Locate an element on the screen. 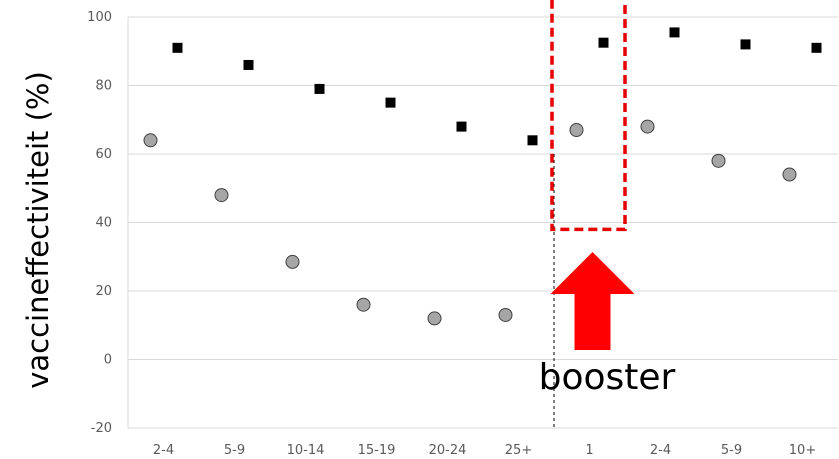 The image size is (839, 459). x-tick-label: 1 is located at coordinates (589, 450).